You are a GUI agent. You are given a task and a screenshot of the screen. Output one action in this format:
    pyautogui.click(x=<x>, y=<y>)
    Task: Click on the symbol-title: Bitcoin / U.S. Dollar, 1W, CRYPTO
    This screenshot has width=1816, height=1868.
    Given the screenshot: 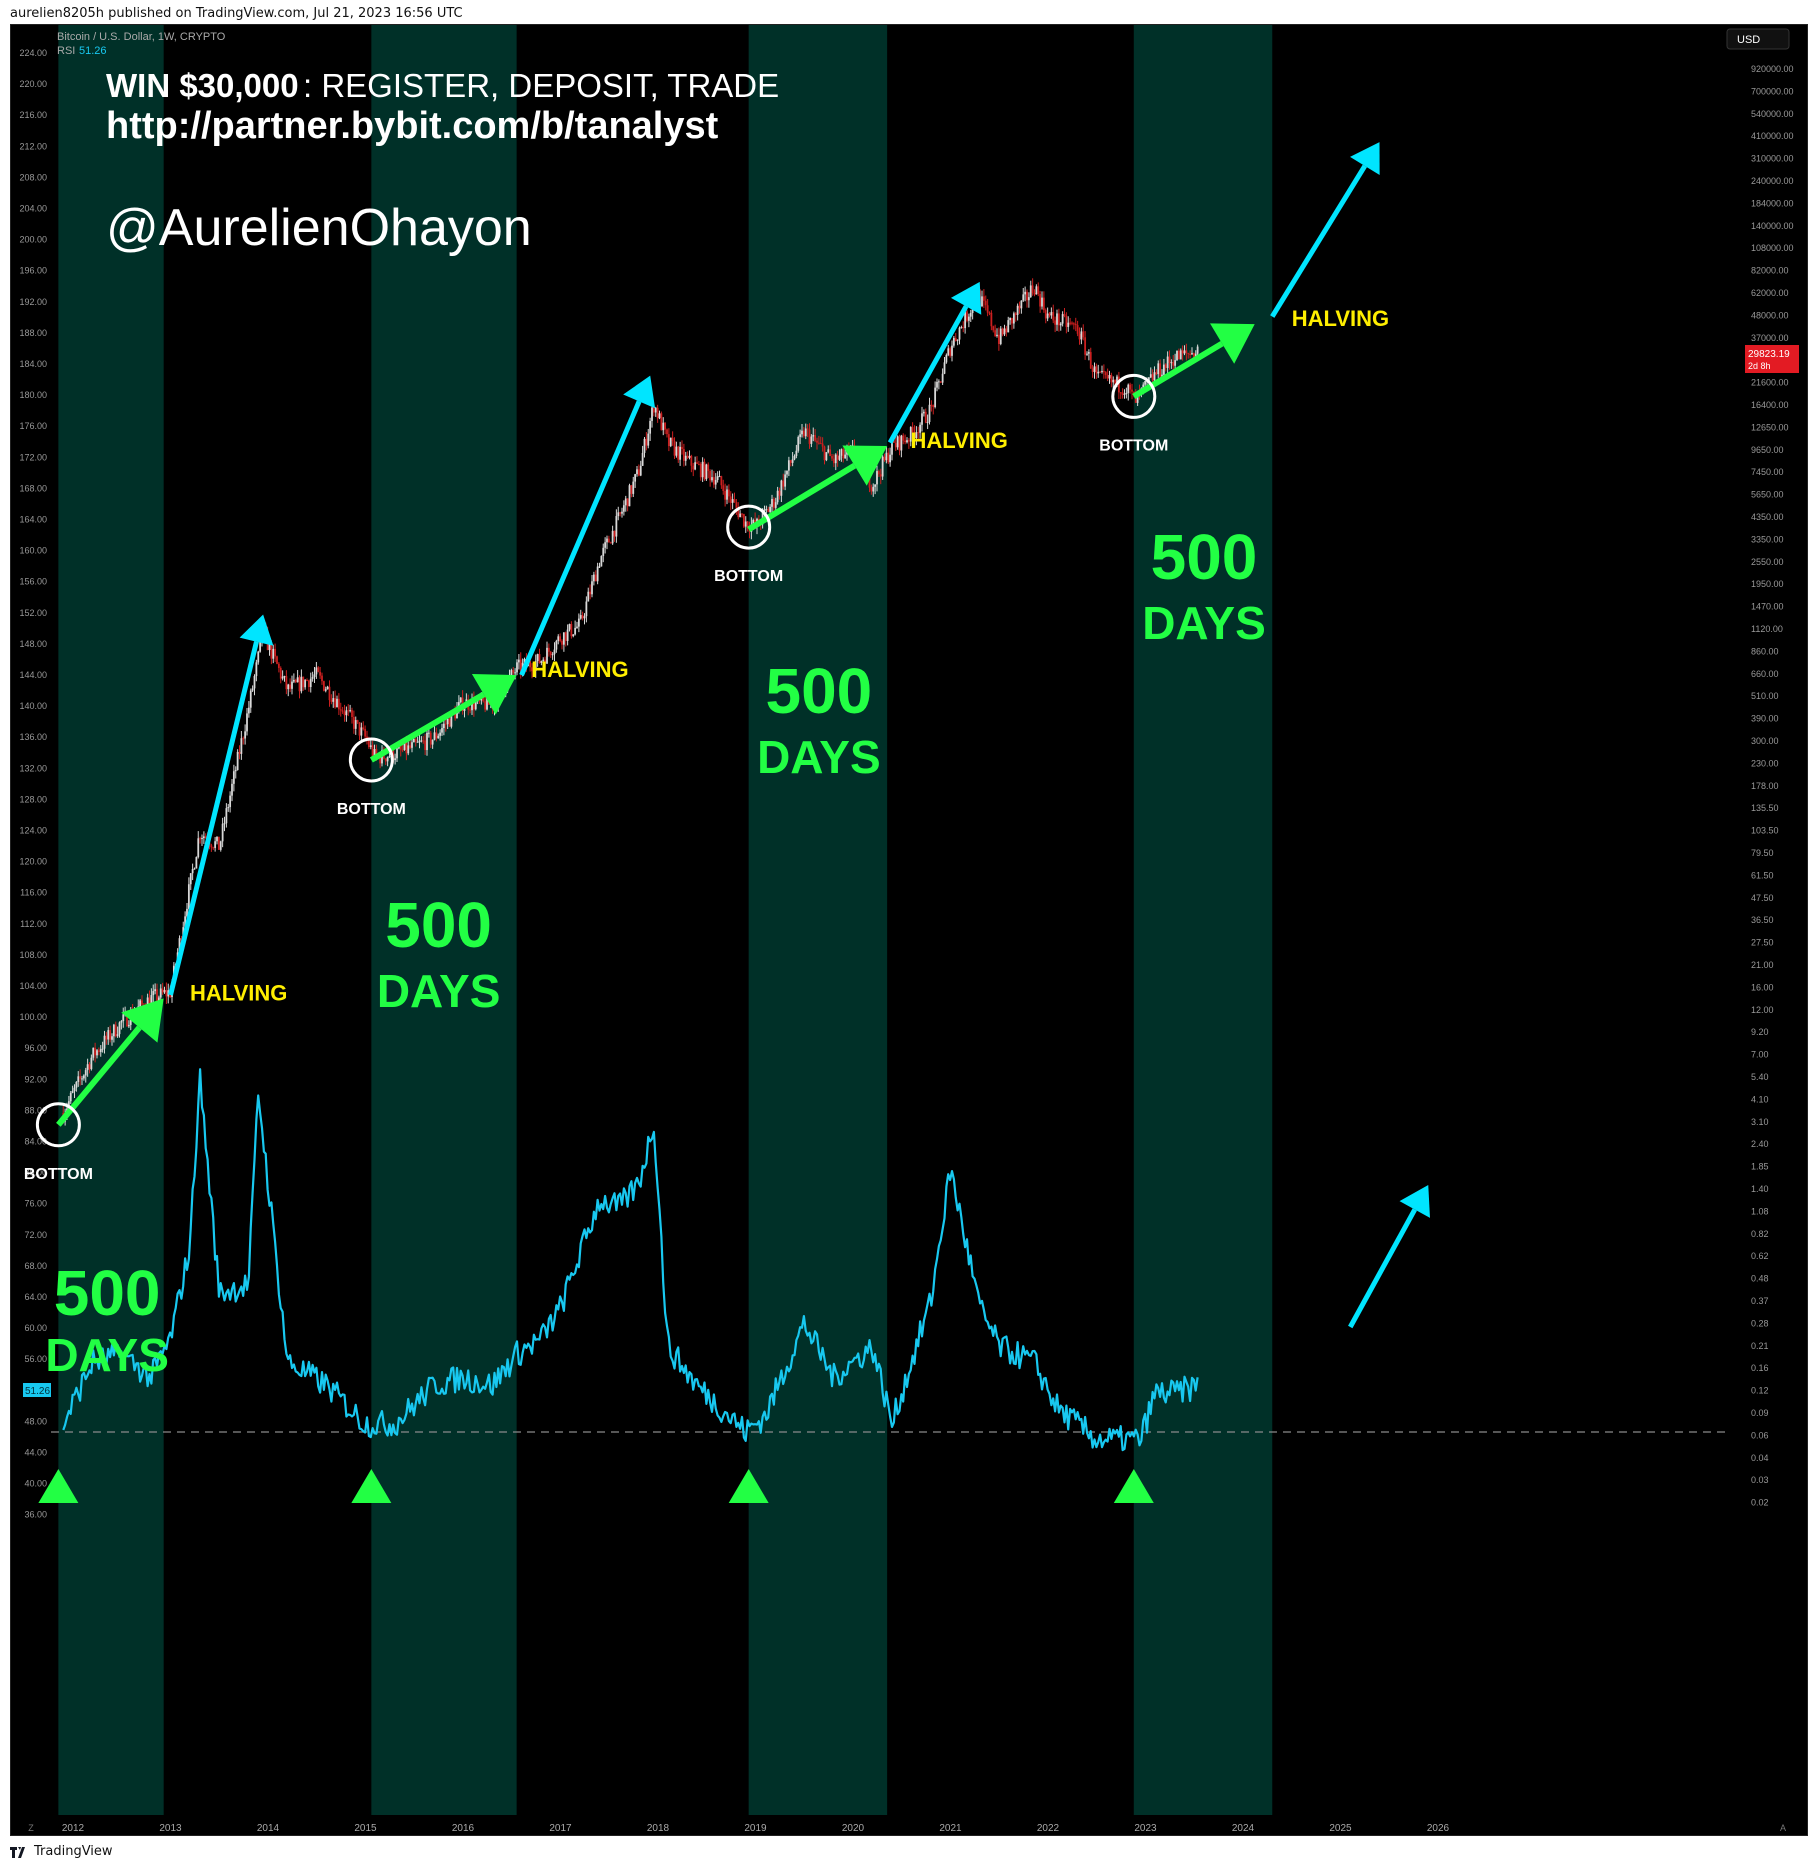 What is the action you would take?
    pyautogui.click(x=141, y=37)
    